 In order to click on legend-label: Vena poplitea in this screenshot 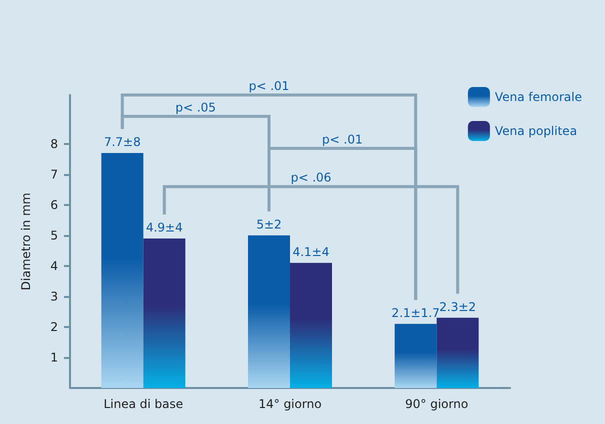, I will do `click(536, 131)`.